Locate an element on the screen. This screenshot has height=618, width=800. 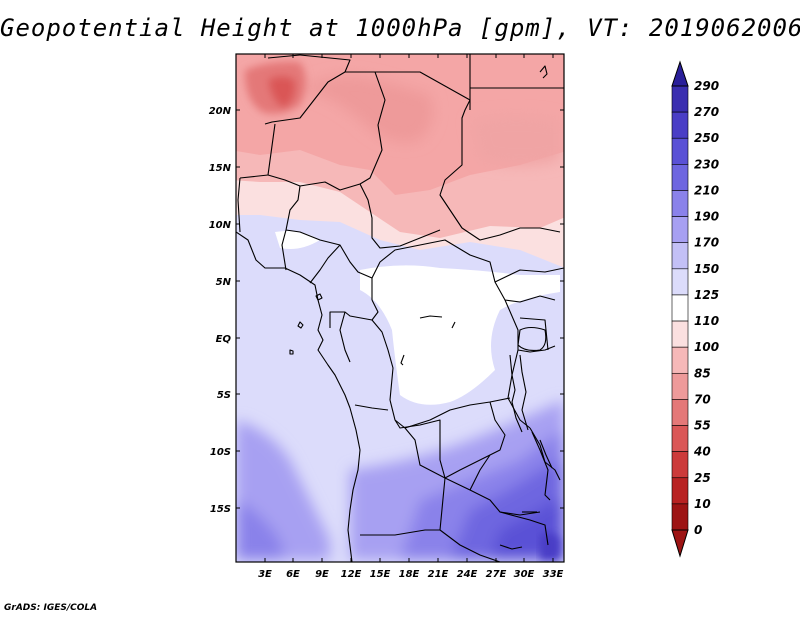
colorbar-bottom-arrow is located at coordinates (680, 543).